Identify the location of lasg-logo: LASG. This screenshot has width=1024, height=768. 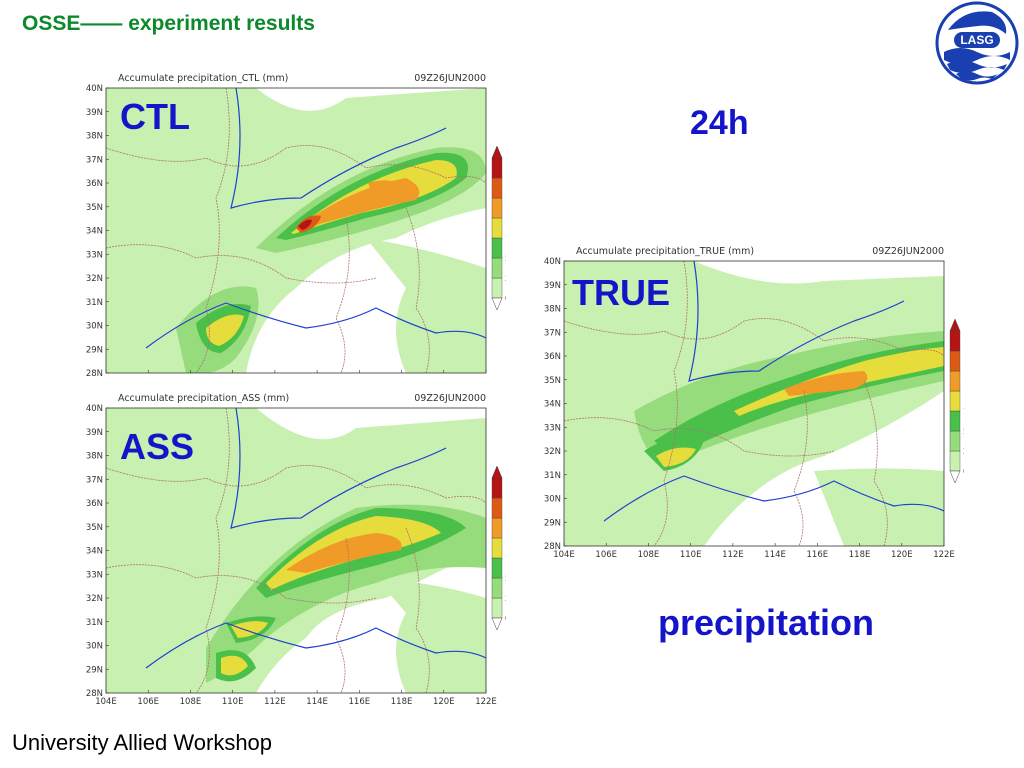
(977, 43).